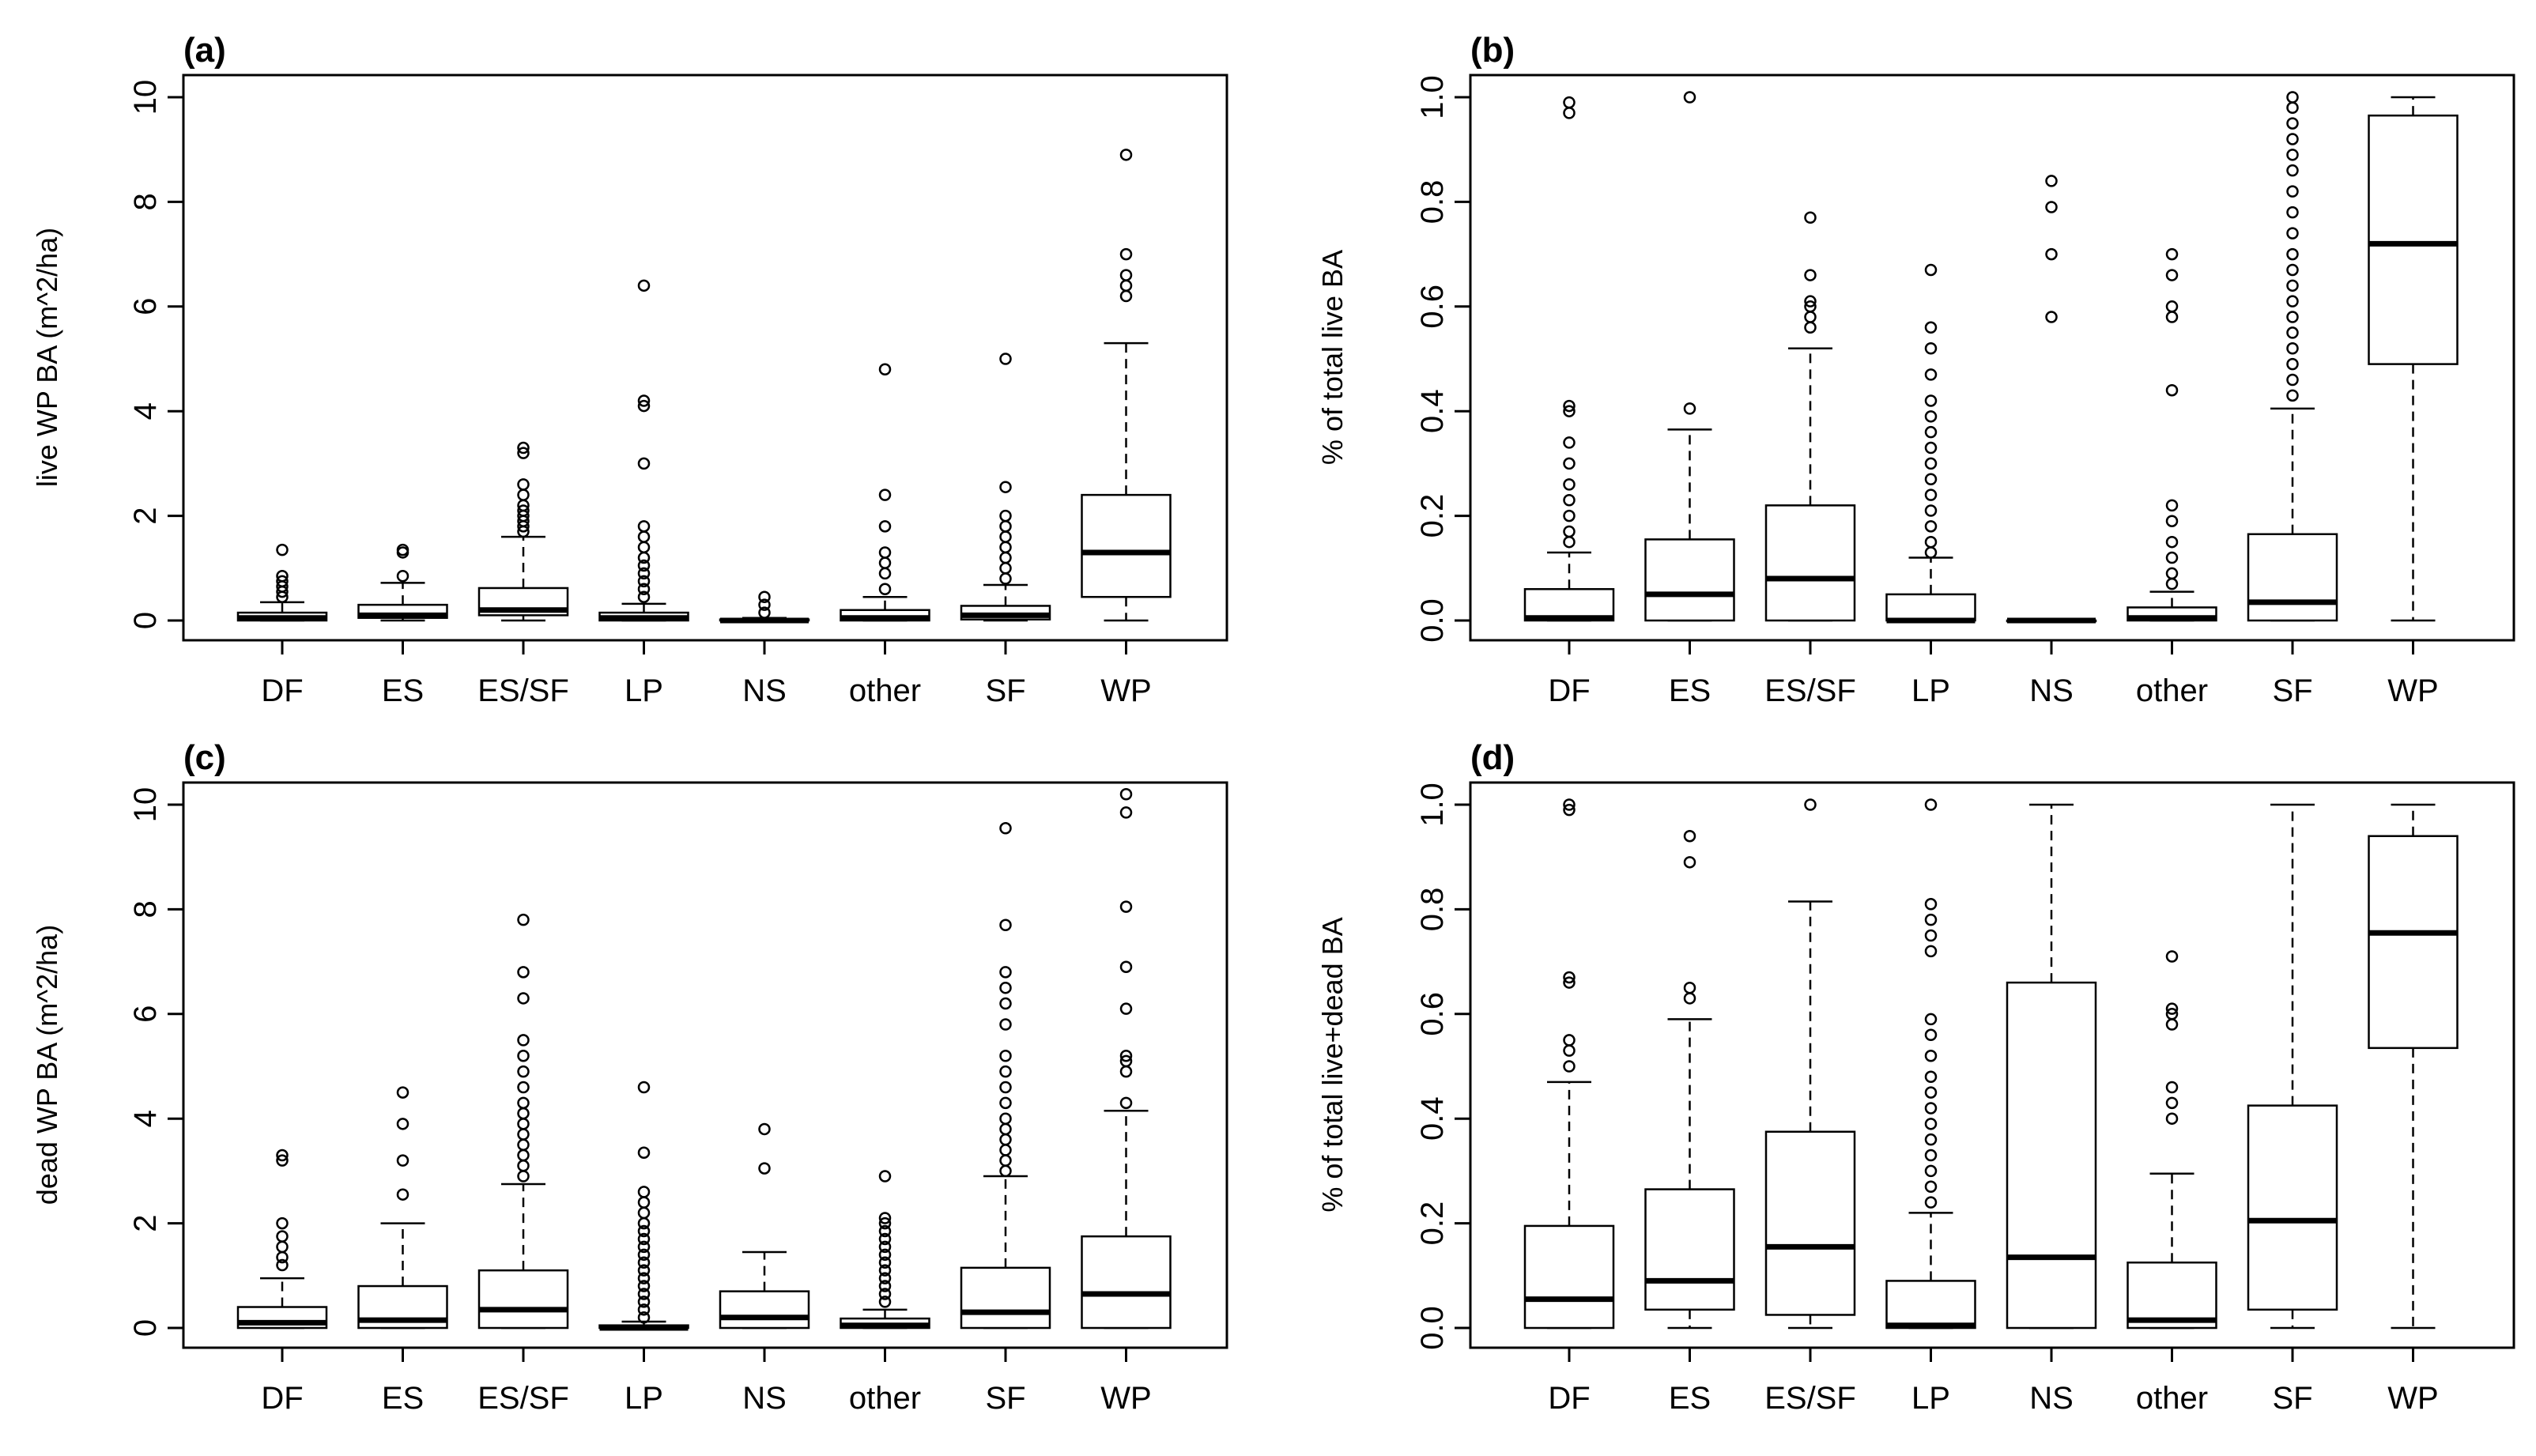  Describe the element at coordinates (47, 1065) in the screenshot. I see `y-axis-label: dead WP BA (m^2/ha)` at that location.